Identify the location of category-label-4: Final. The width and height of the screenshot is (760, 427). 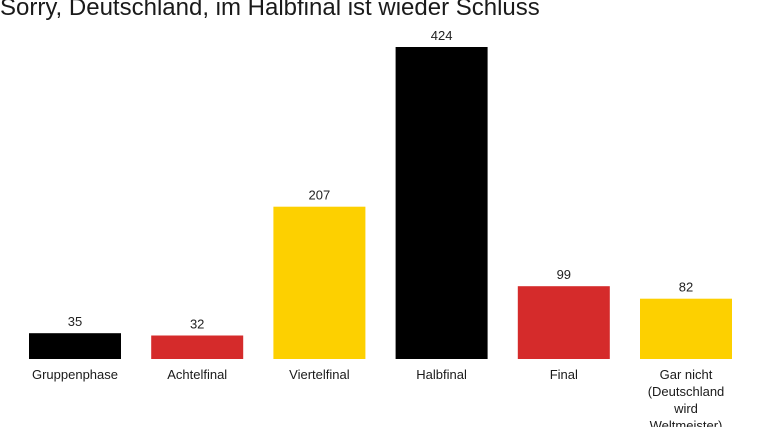
(564, 374).